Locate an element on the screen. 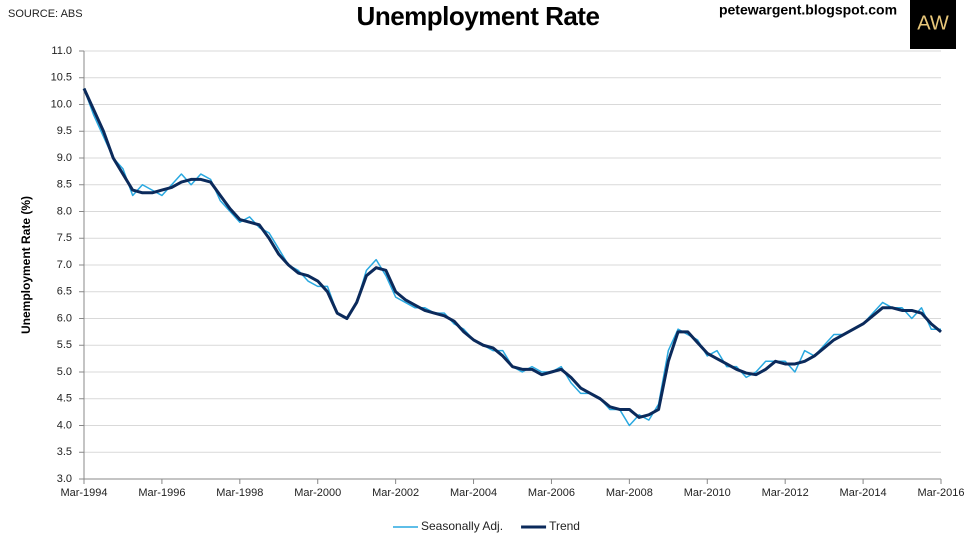  x-tick-label: Mar-2006 is located at coordinates (551, 493).